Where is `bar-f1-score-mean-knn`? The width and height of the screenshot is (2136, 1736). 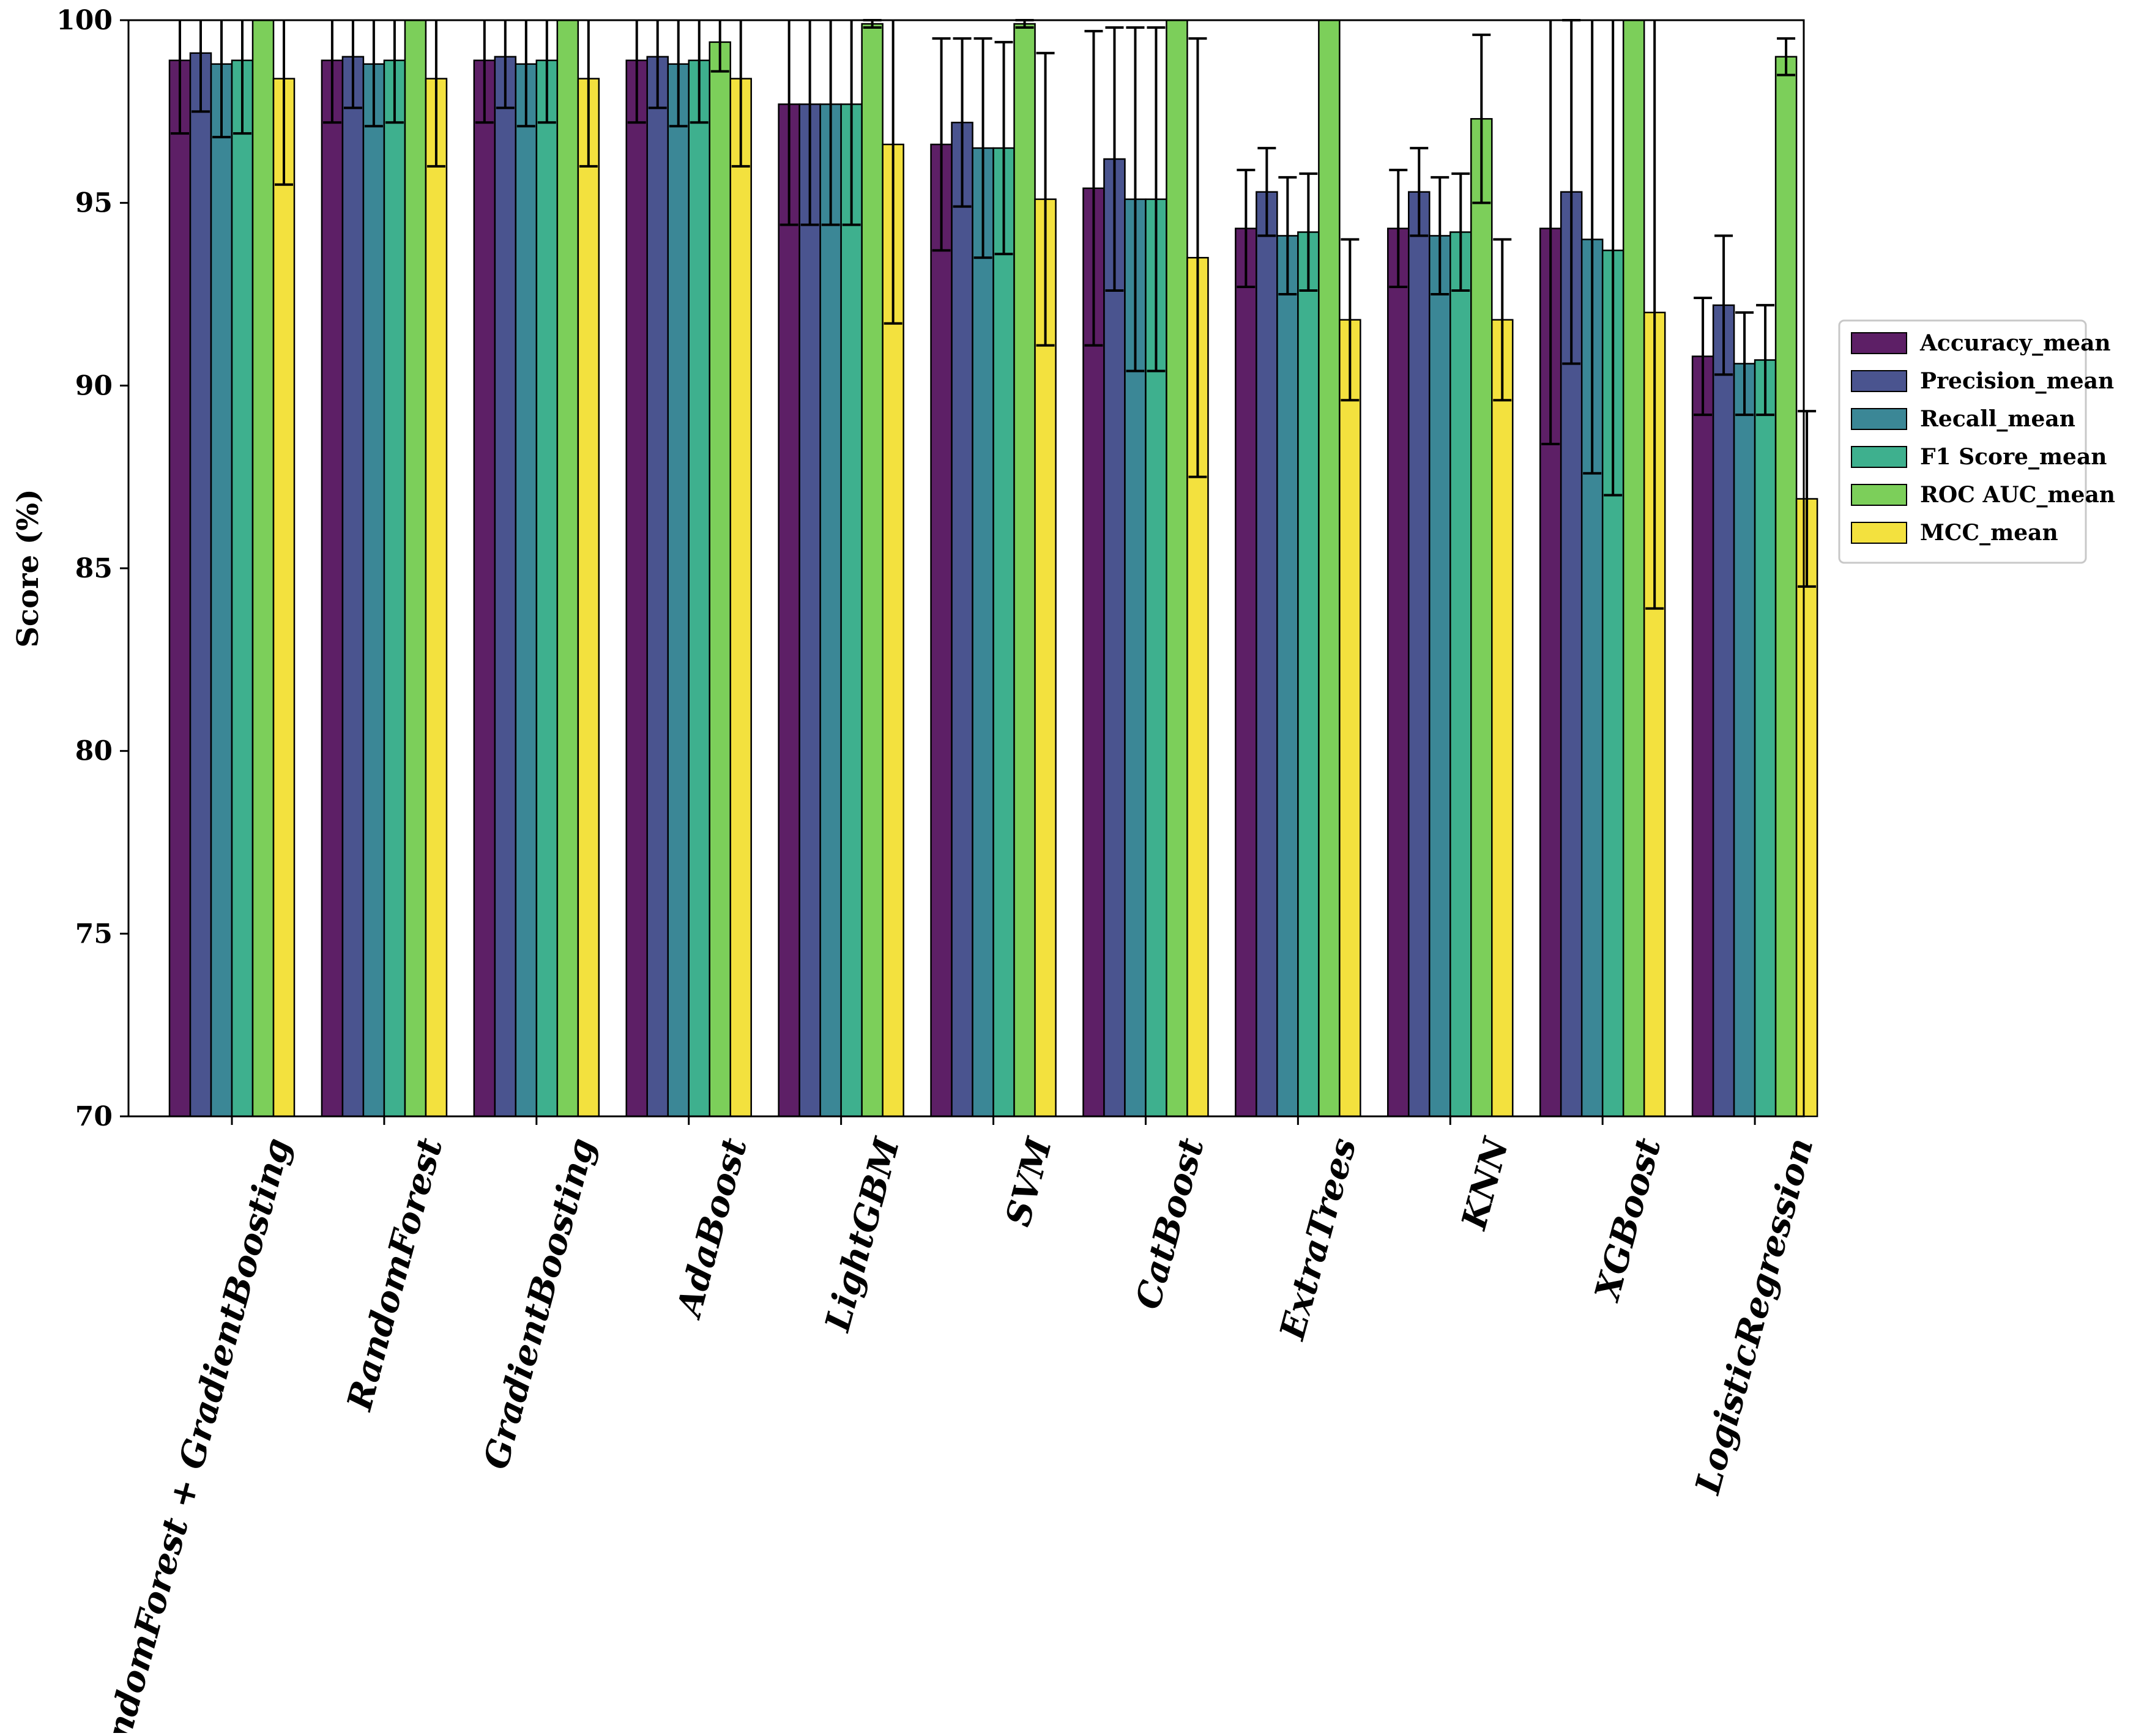
bar-f1-score-mean-knn is located at coordinates (1460, 674).